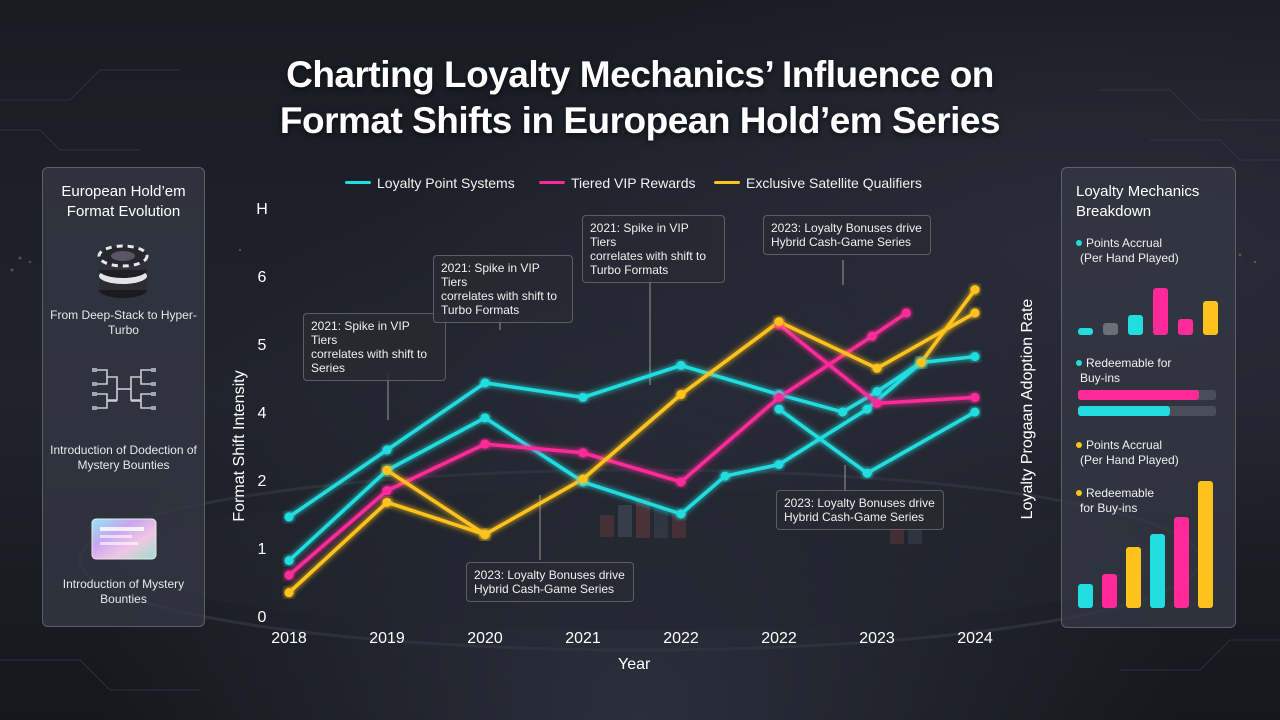 Image resolution: width=1280 pixels, height=720 pixels. Describe the element at coordinates (640, 120) in the screenshot. I see `title-line-2: Format Shifts in European Hold’em Series` at that location.